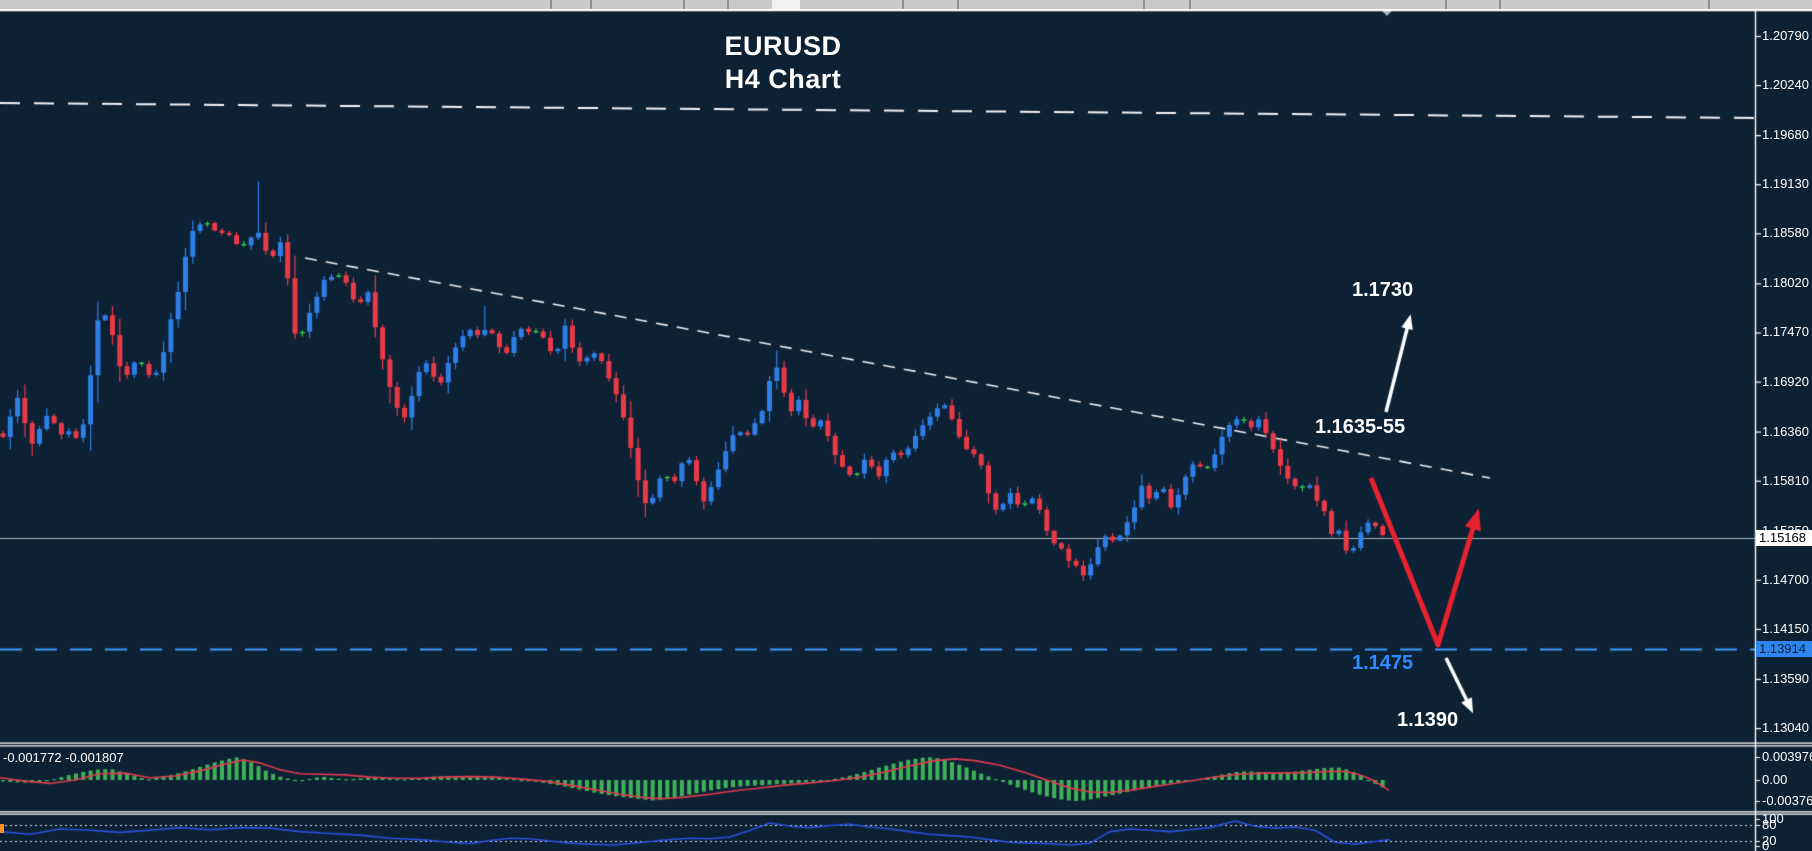 The height and width of the screenshot is (851, 1812). What do you see at coordinates (1785, 135) in the screenshot?
I see `price-tick-label: 1.19680` at bounding box center [1785, 135].